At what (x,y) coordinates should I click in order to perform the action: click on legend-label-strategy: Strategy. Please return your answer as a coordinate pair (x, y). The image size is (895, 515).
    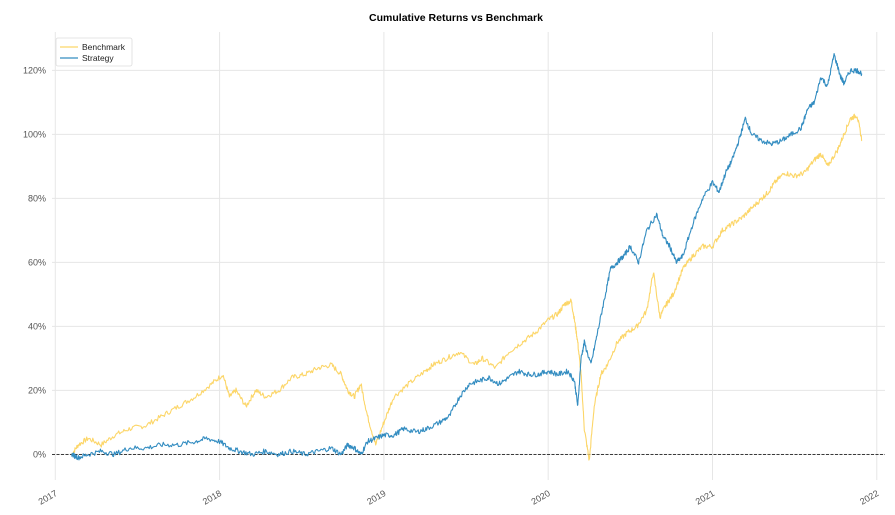
    Looking at the image, I should click on (98, 58).